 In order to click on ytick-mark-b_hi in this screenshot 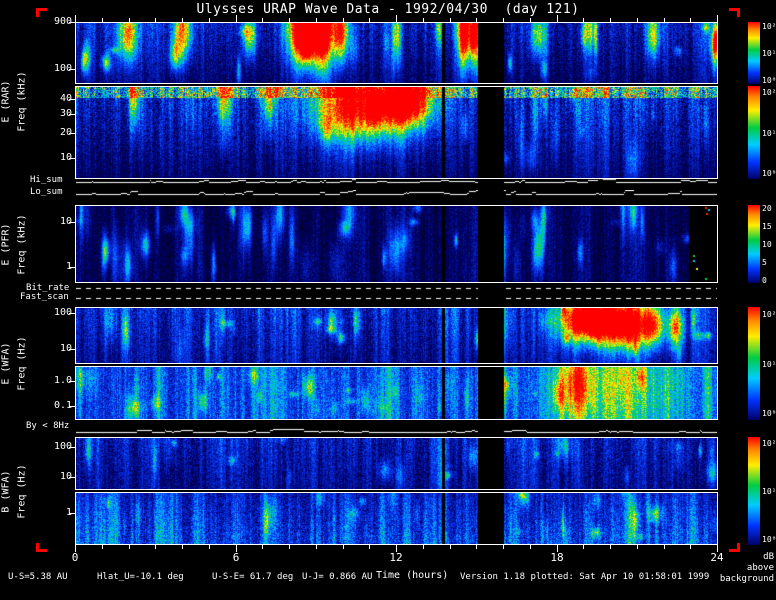, I will do `click(72, 447)`.